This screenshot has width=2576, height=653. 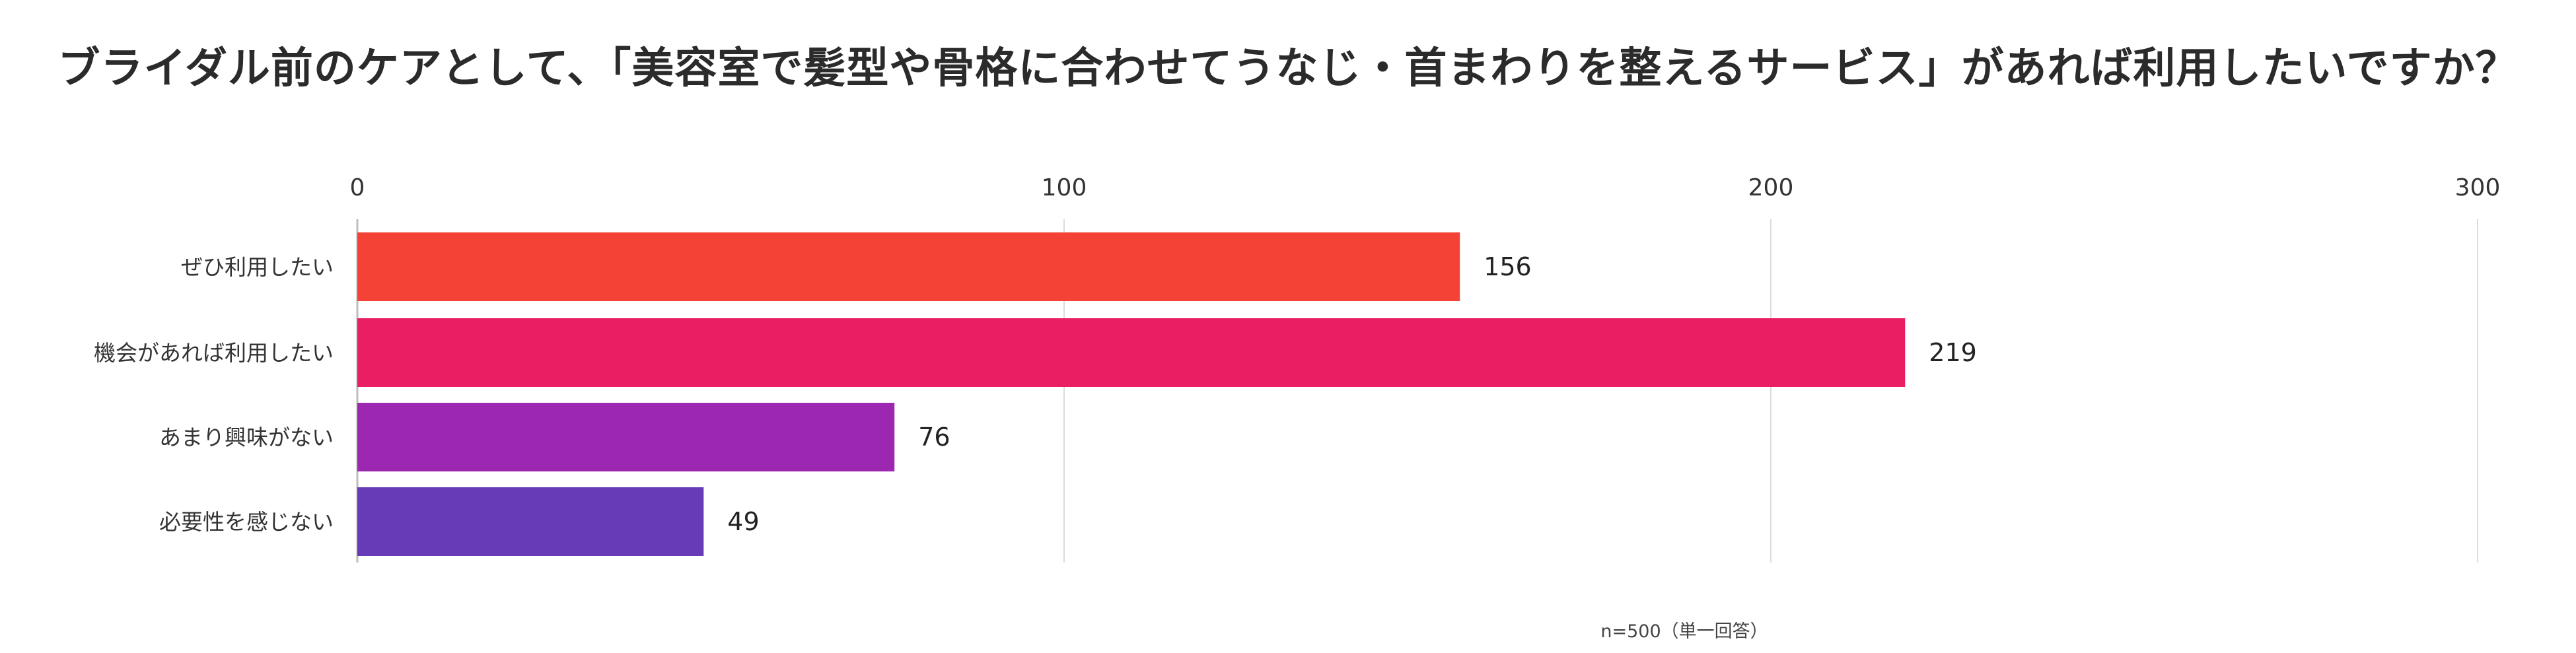 I want to click on x-tick-label: 0, so click(x=357, y=187).